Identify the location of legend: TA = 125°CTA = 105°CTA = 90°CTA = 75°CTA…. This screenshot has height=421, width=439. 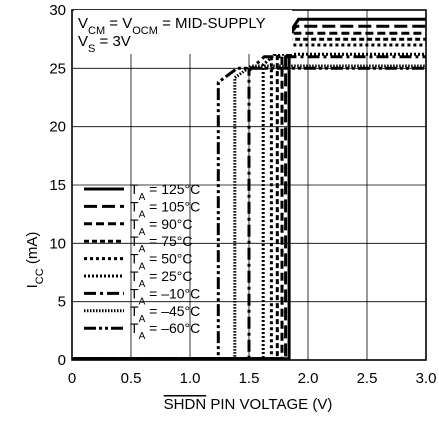
(142, 261).